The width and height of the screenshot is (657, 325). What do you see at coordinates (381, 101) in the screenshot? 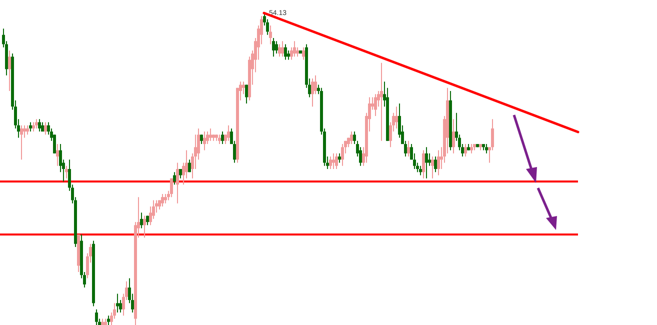
I see `candlestick` at bounding box center [381, 101].